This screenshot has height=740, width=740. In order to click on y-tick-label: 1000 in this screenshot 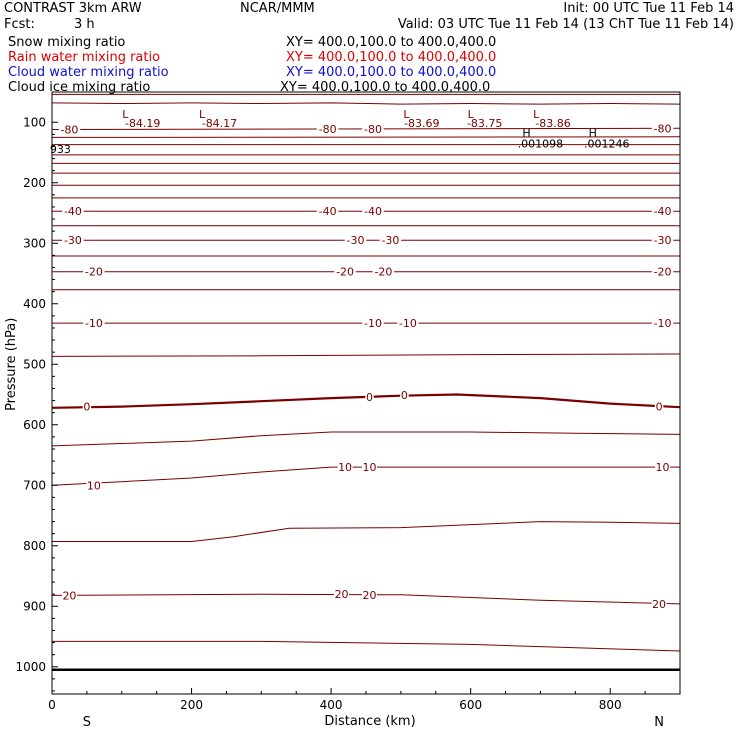, I will do `click(30, 667)`.